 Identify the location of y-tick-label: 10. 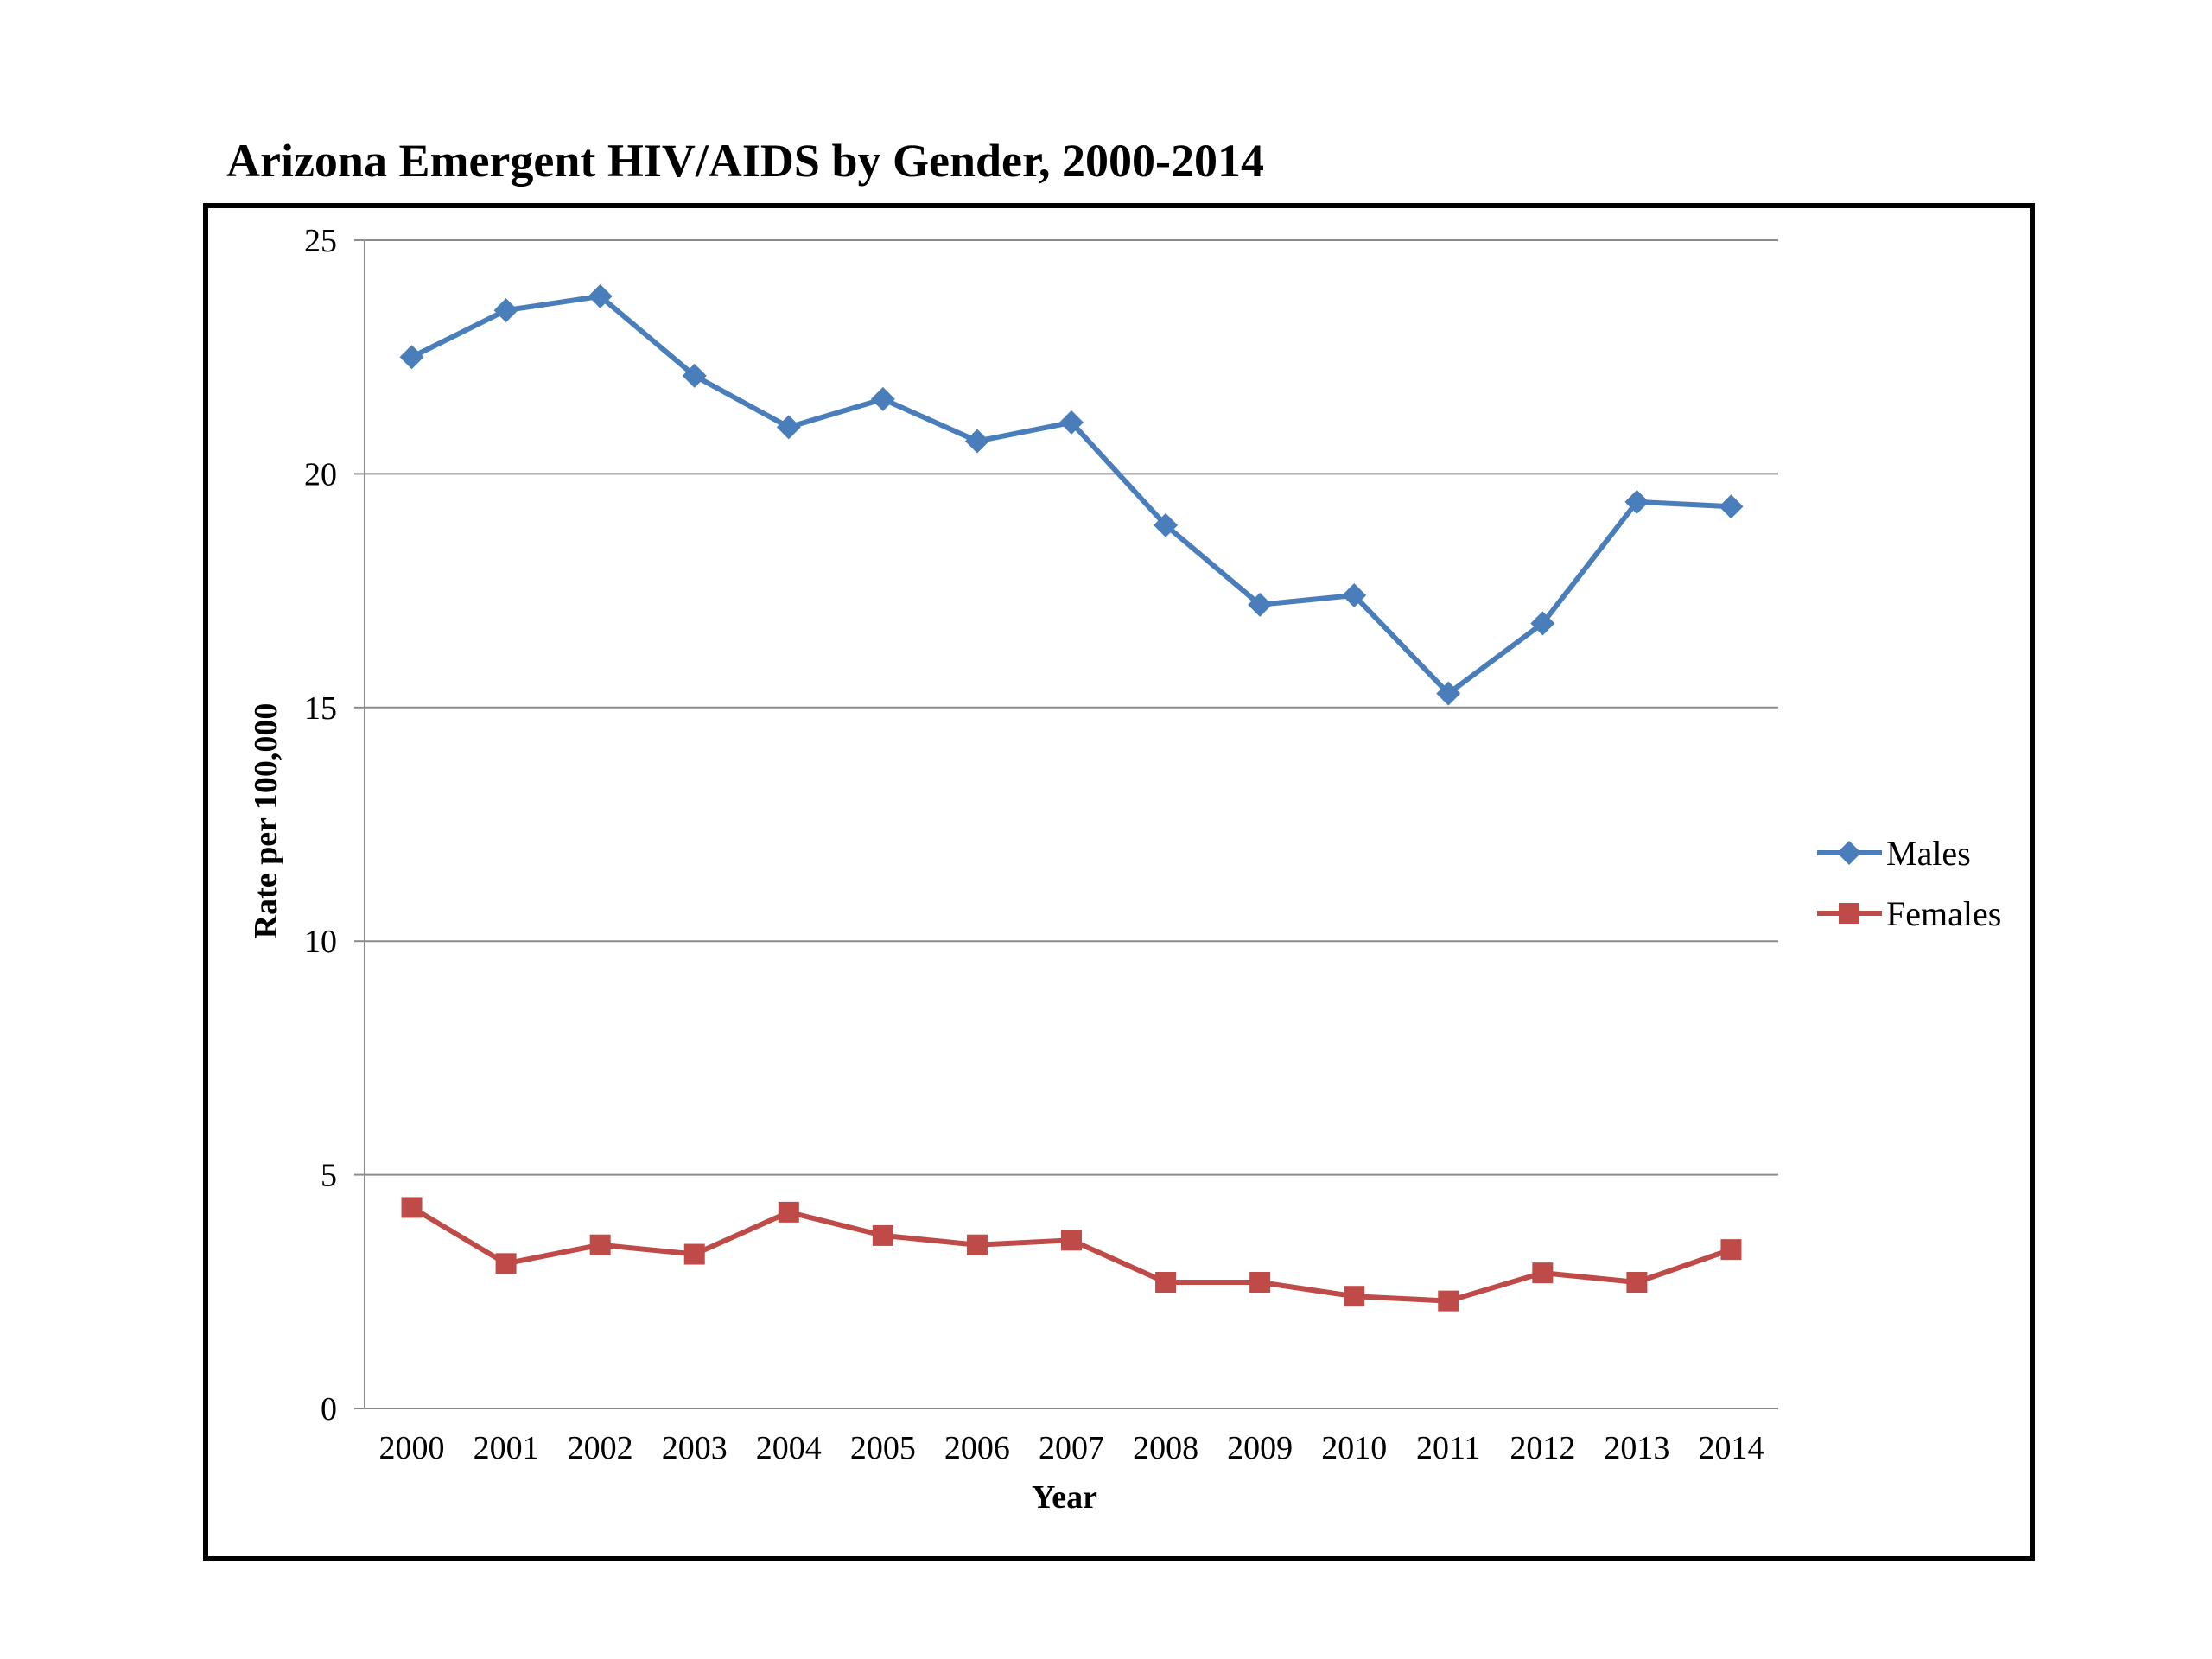
(320, 942).